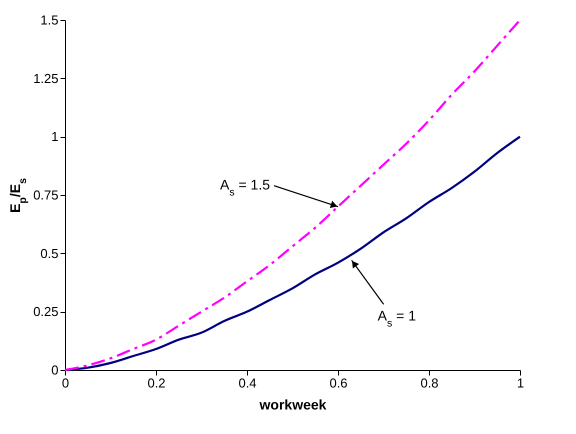 The height and width of the screenshot is (434, 576). What do you see at coordinates (54, 136) in the screenshot?
I see `y-tick-label: 1` at bounding box center [54, 136].